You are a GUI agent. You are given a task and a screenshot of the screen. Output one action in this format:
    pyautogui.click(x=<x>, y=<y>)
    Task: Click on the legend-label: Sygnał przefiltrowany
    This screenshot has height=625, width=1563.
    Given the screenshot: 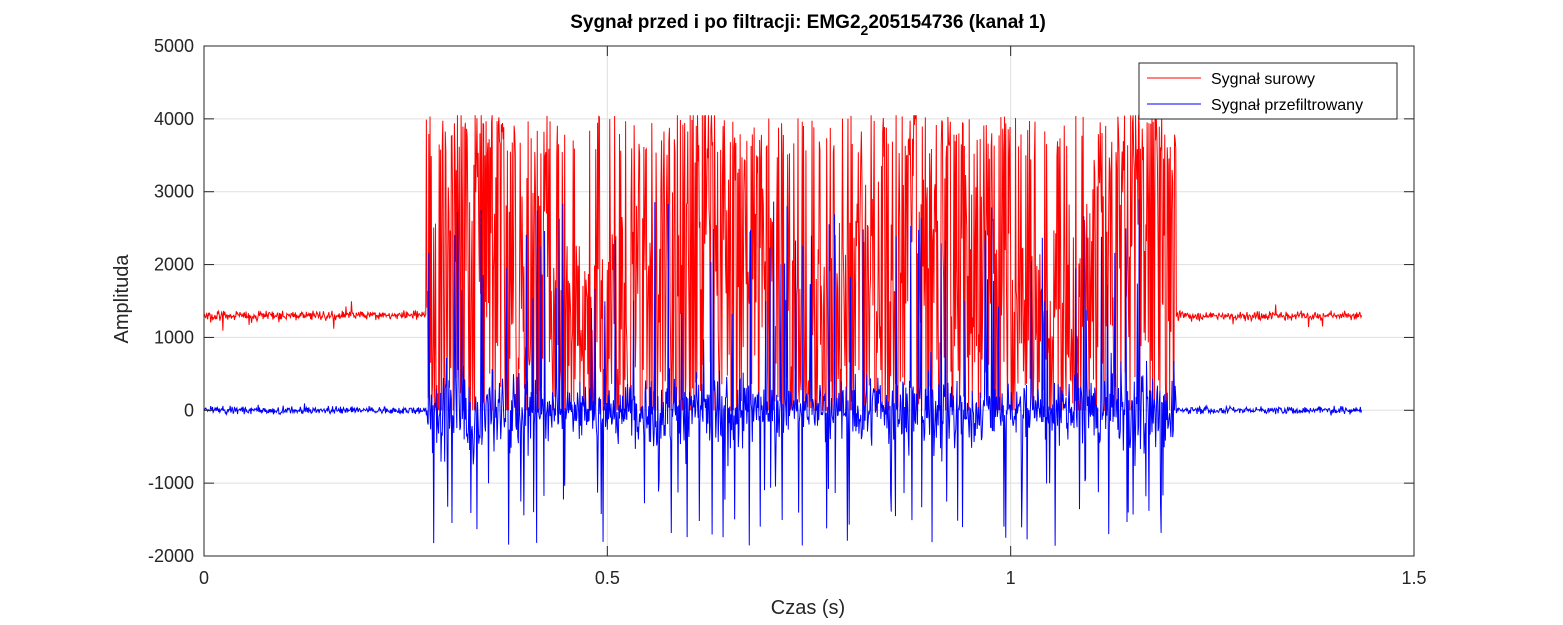 What is the action you would take?
    pyautogui.click(x=1287, y=105)
    